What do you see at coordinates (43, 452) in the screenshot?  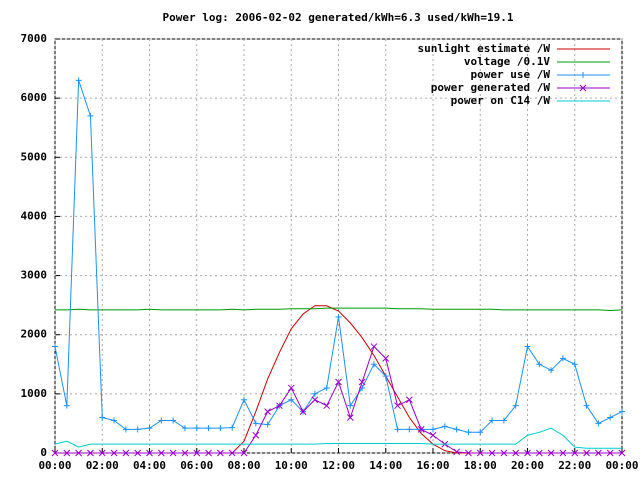 I see `y-tick-label: 0` at bounding box center [43, 452].